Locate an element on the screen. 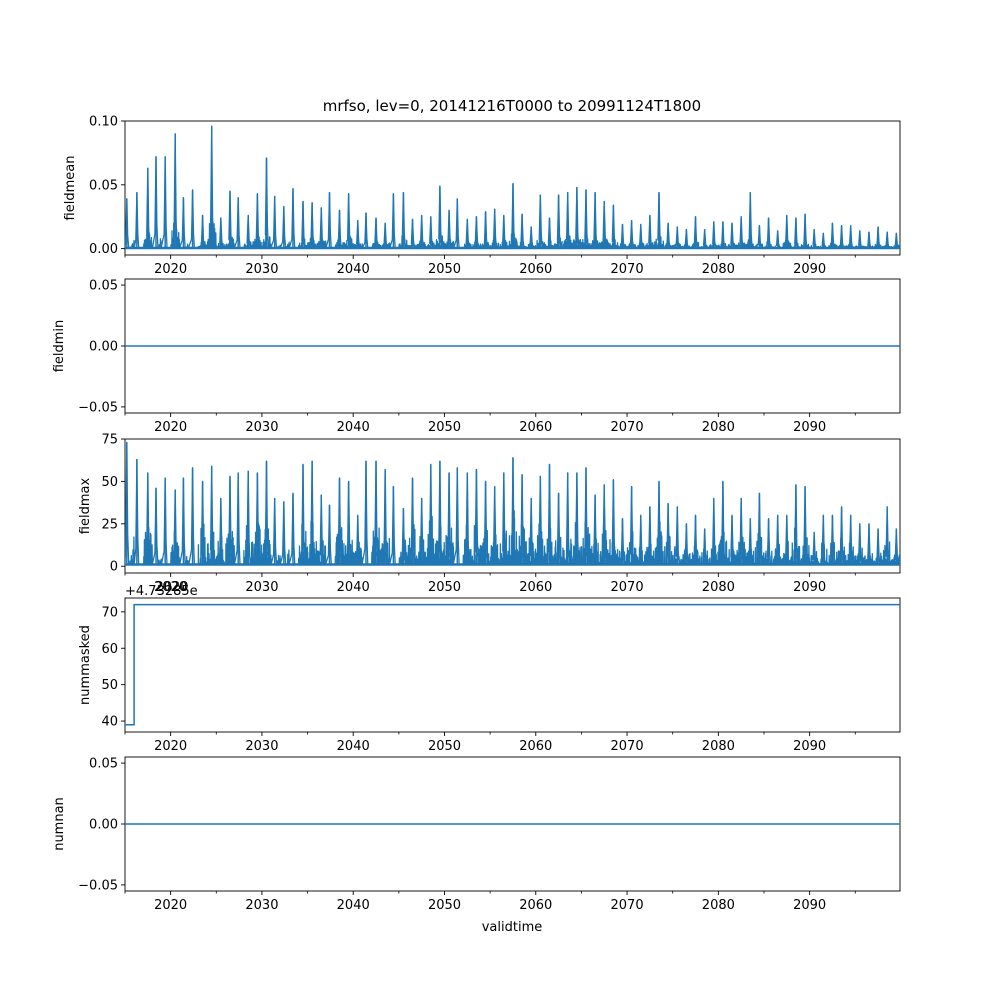  fieldmax-xtick-label: 2080 is located at coordinates (718, 587).